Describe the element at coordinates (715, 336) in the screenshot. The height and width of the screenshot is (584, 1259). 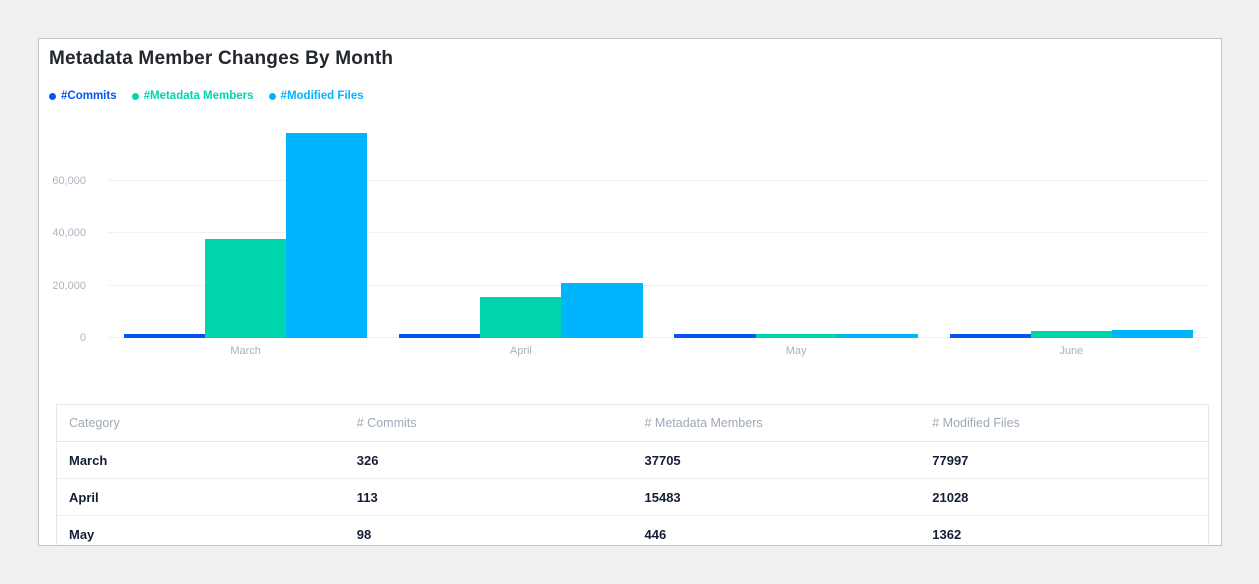
I see `bar-may-commits` at that location.